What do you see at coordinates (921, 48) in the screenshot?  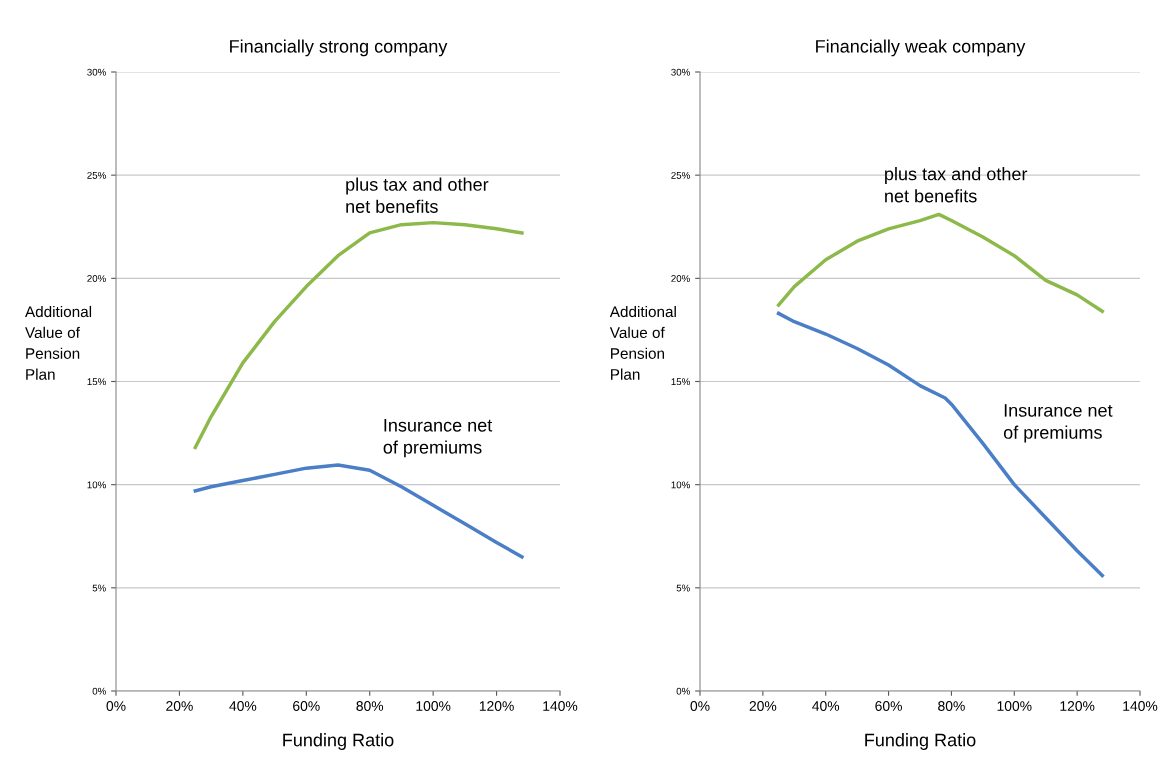 I see `chart-title: Financially weak company` at bounding box center [921, 48].